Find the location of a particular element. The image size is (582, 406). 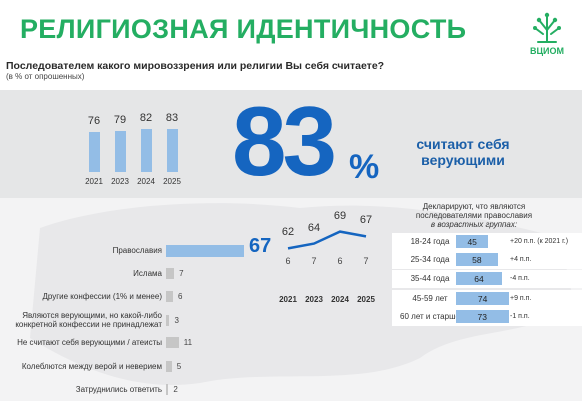

believers-share-percent-sign: % is located at coordinates (364, 167).